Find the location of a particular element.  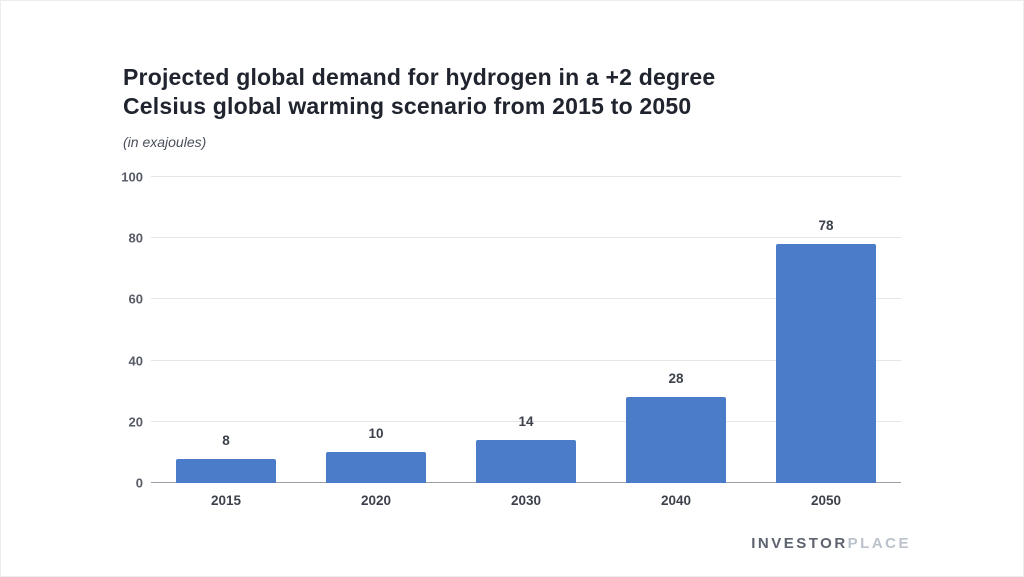

bar-value-label: 28 is located at coordinates (676, 379).